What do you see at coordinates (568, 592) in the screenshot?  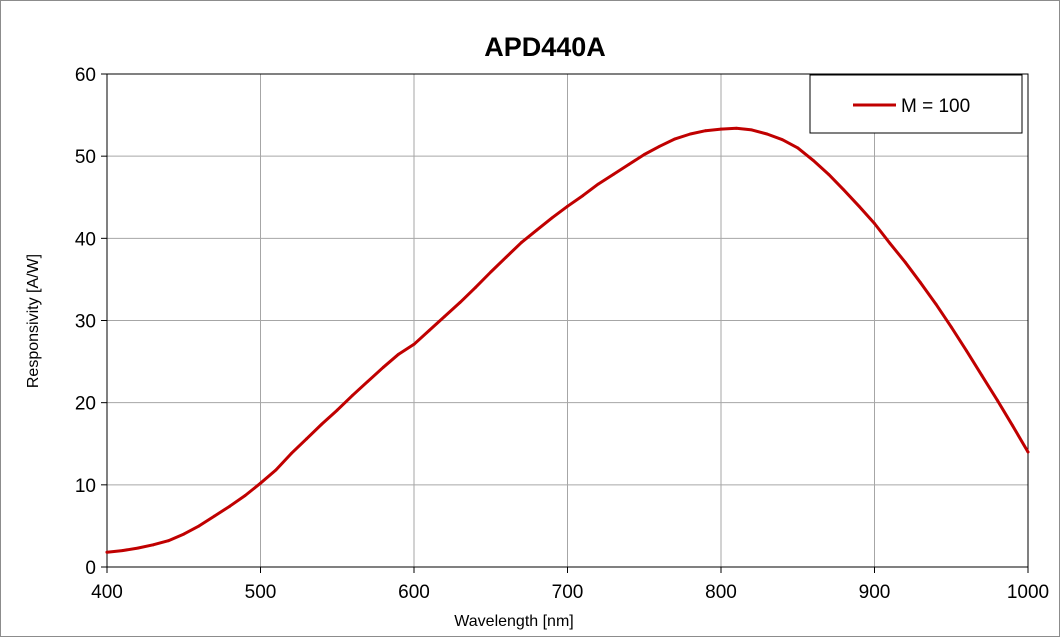 I see `x-tick-label: 700` at bounding box center [568, 592].